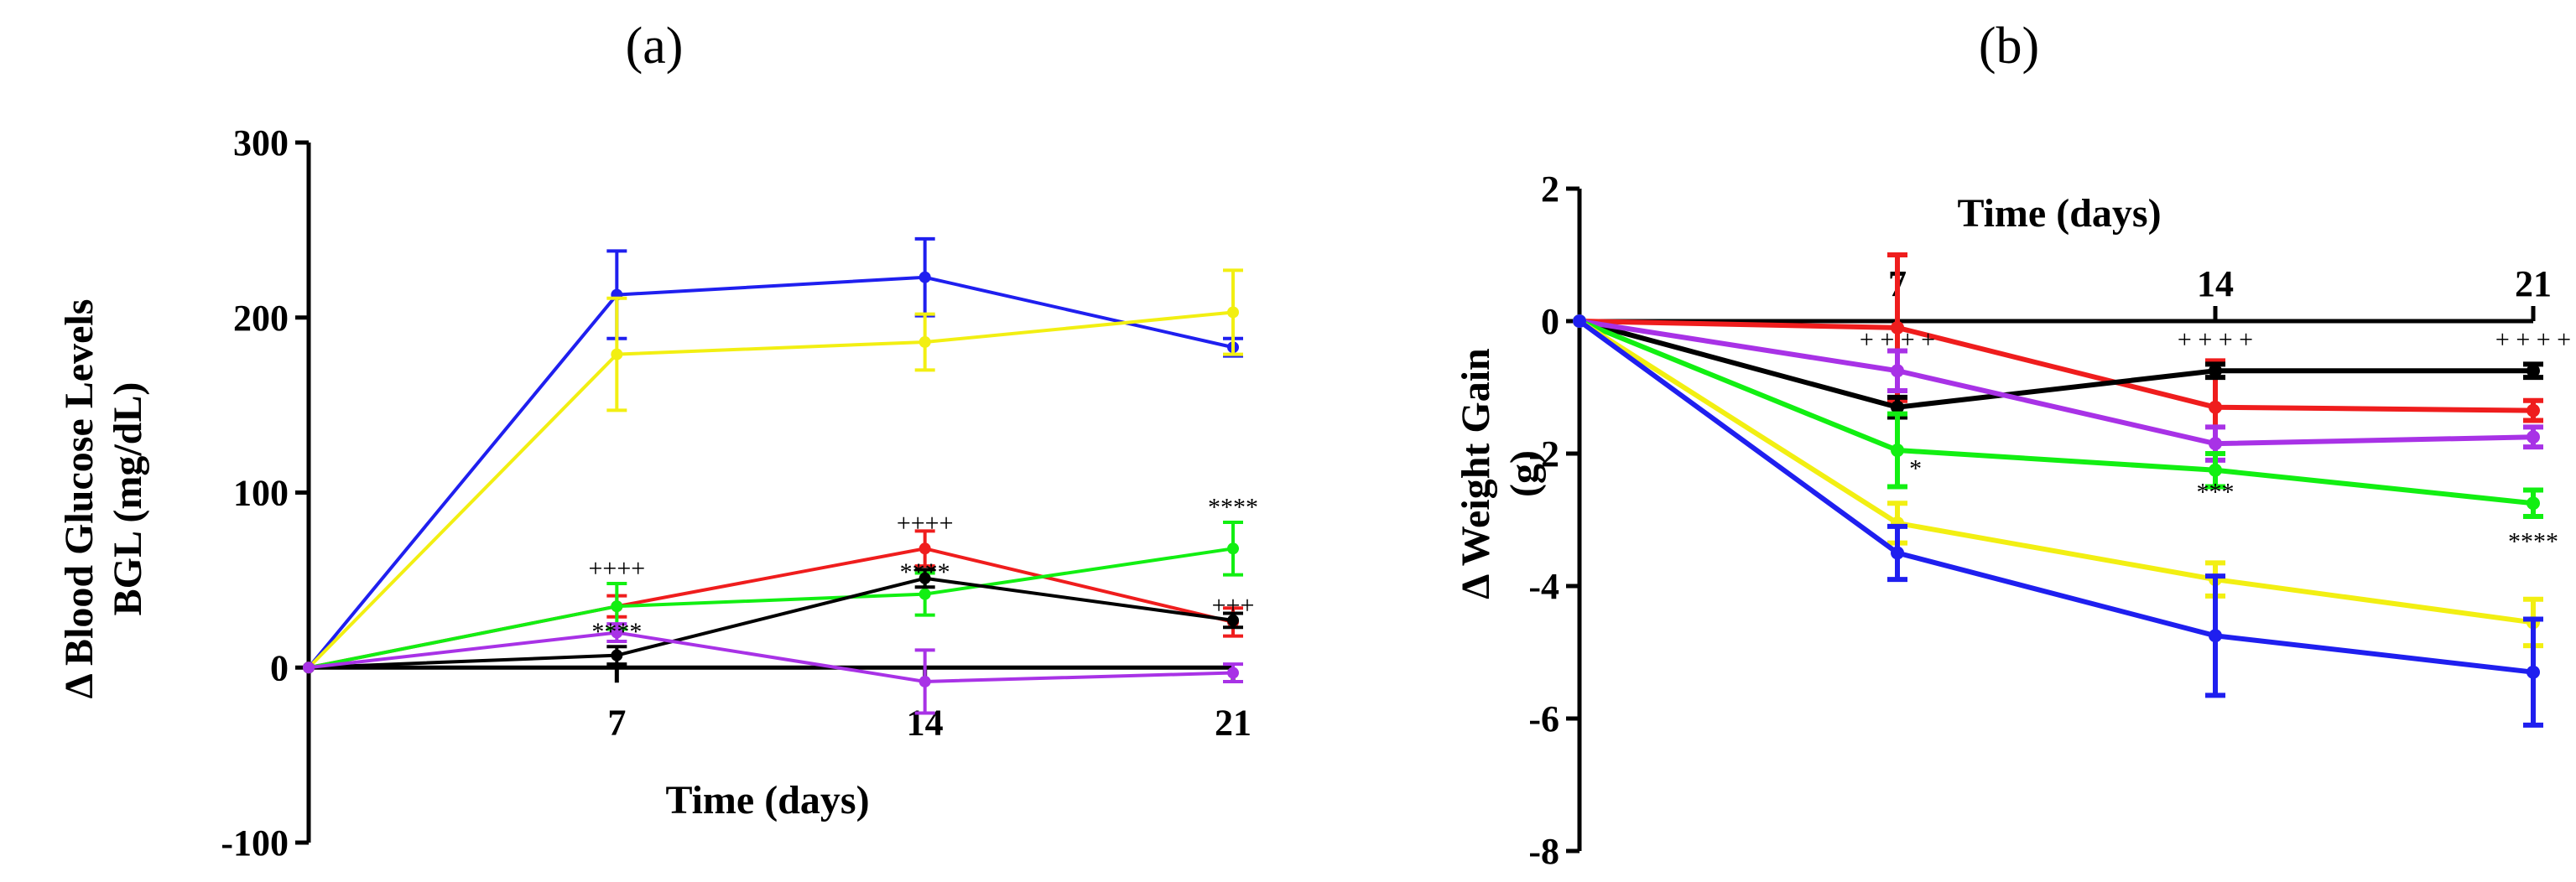 This screenshot has height=882, width=2576. Describe the element at coordinates (255, 843) in the screenshot. I see `a-y-tick-label: -100` at that location.